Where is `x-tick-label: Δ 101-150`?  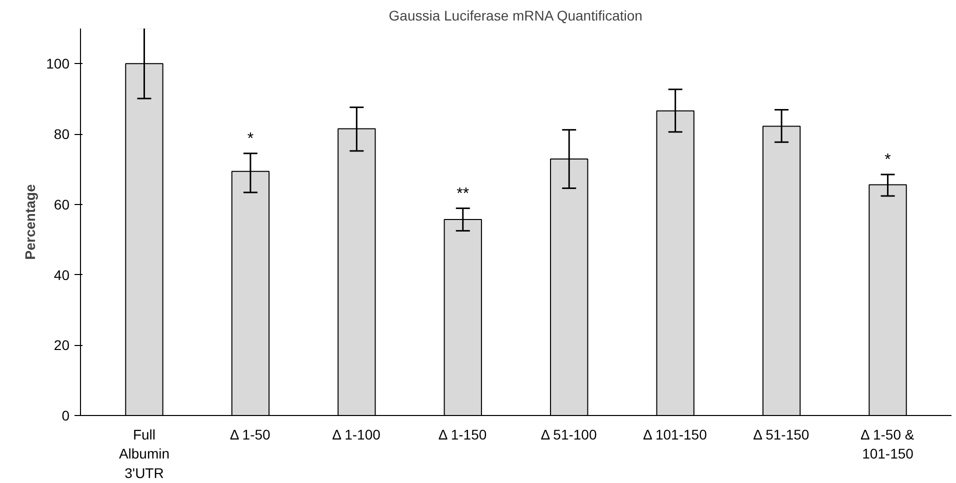
x-tick-label: Δ 101-150 is located at coordinates (675, 434).